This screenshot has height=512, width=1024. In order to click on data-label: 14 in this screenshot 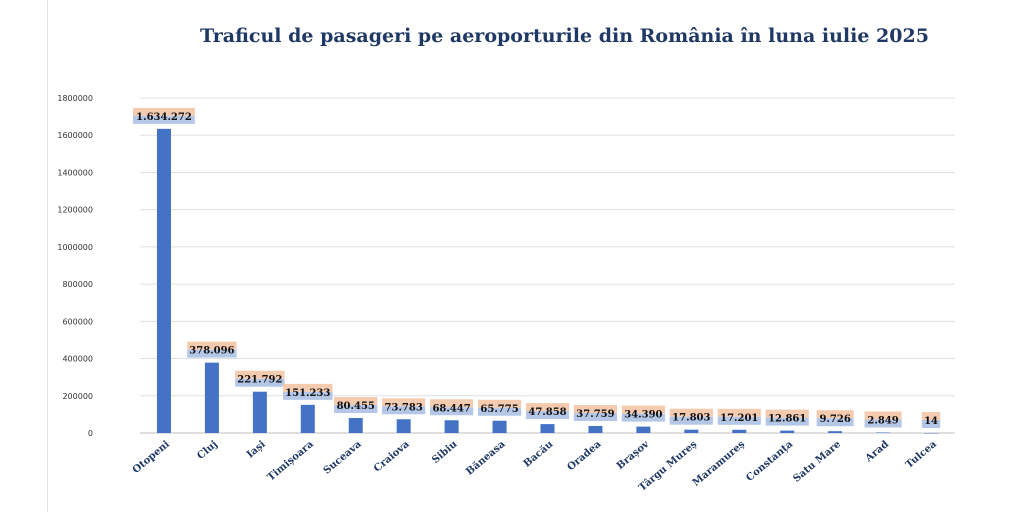, I will do `click(931, 421)`.